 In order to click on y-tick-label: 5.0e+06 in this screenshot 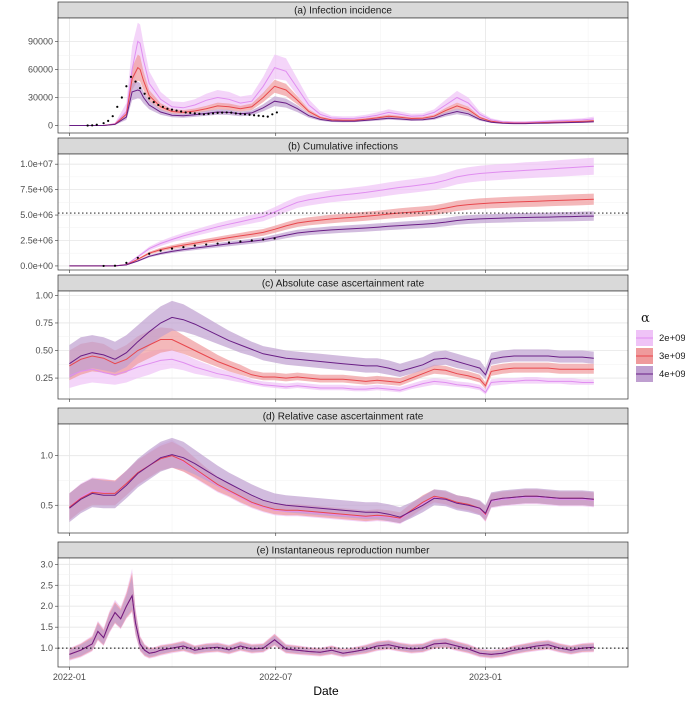, I will do `click(36, 215)`.